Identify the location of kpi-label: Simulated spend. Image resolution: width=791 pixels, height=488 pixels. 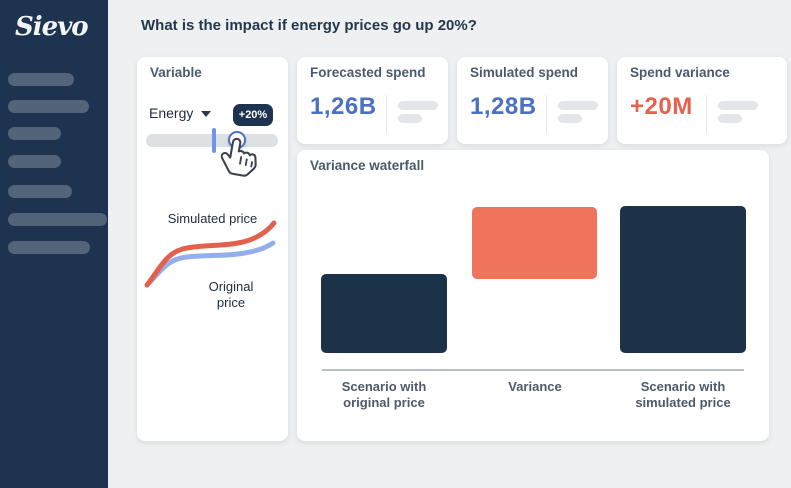
(524, 72).